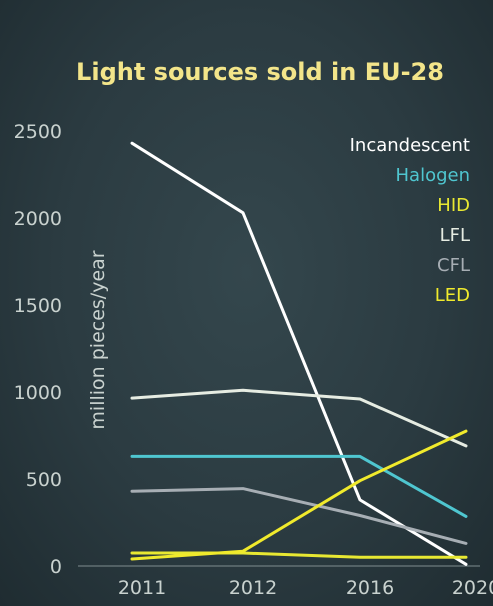 The image size is (493, 606). I want to click on y-axis-label: million pieces/year, so click(98, 339).